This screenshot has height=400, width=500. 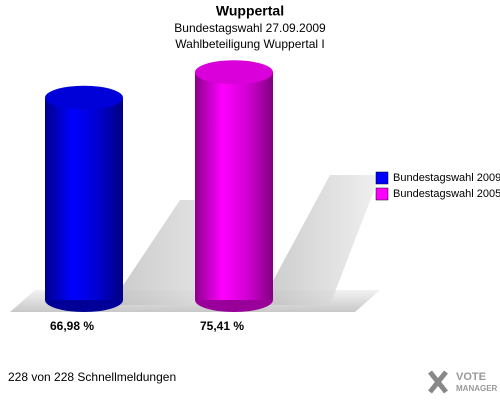 I want to click on value-label: 66,98 %, so click(x=72, y=326).